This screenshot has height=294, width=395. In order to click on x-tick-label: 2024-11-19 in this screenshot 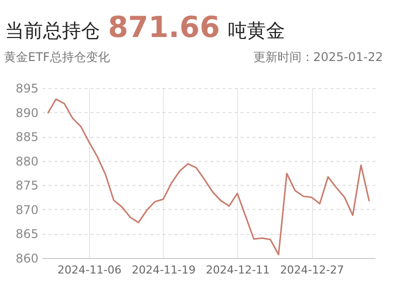, I will do `click(164, 270)`.